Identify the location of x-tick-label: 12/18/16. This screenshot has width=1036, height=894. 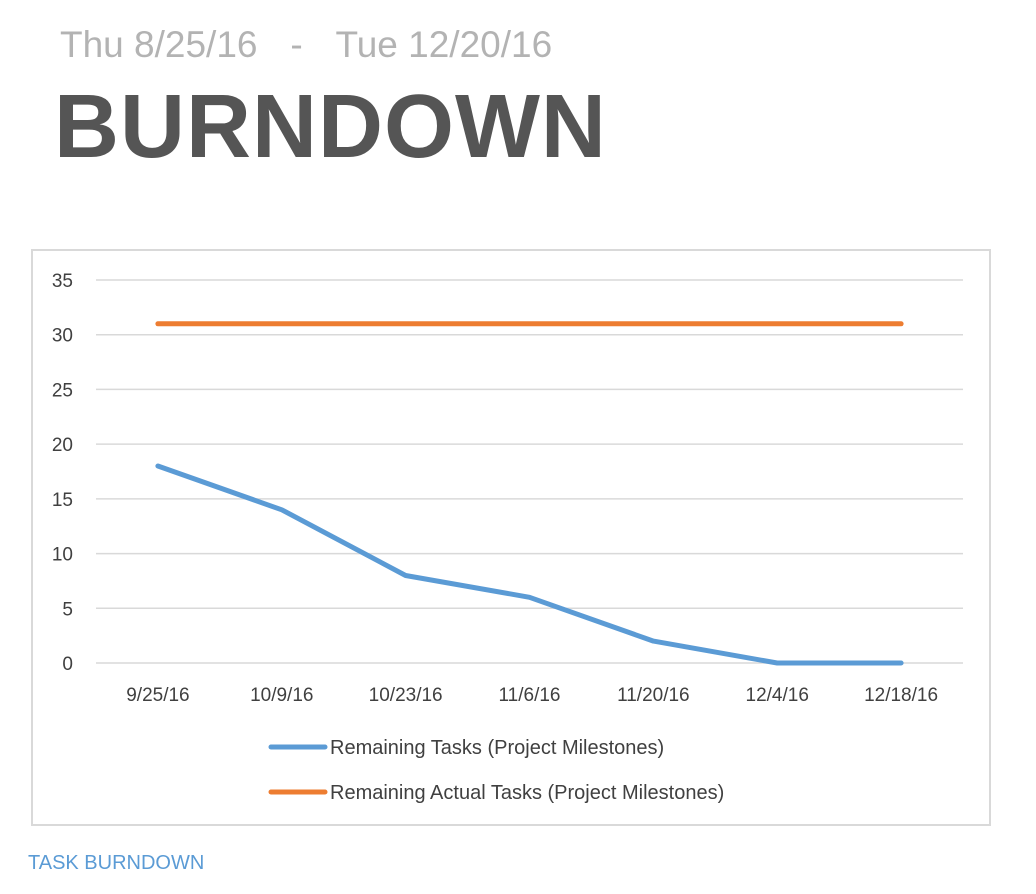
(901, 695).